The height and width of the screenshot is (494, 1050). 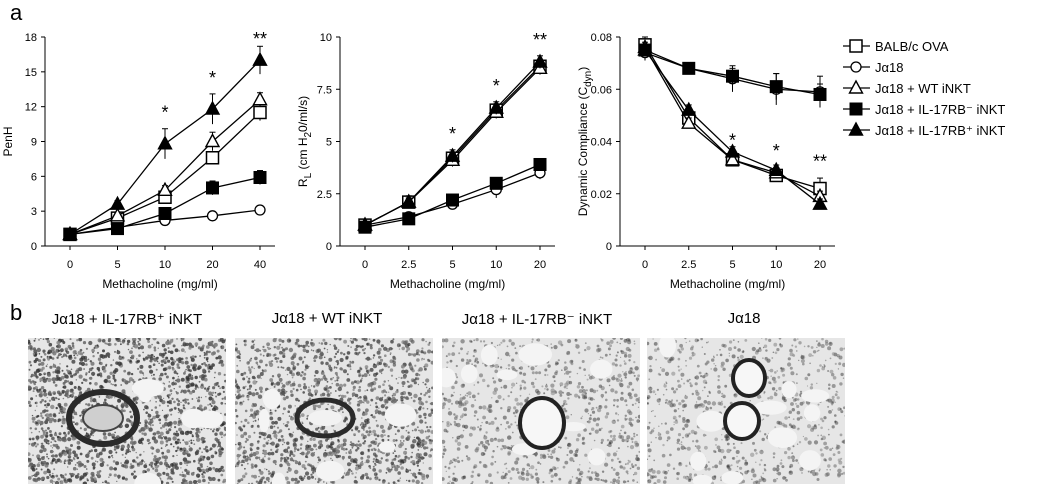 I want to click on airway-lumen, so click(x=103, y=418).